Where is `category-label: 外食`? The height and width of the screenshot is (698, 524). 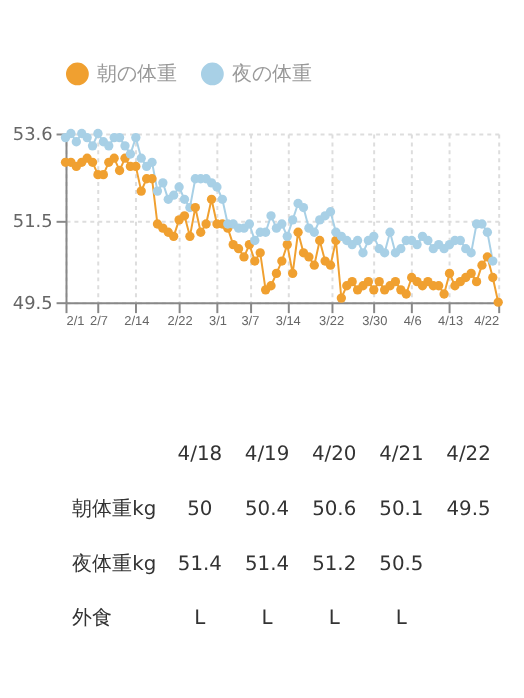
category-label: 外食 is located at coordinates (92, 619).